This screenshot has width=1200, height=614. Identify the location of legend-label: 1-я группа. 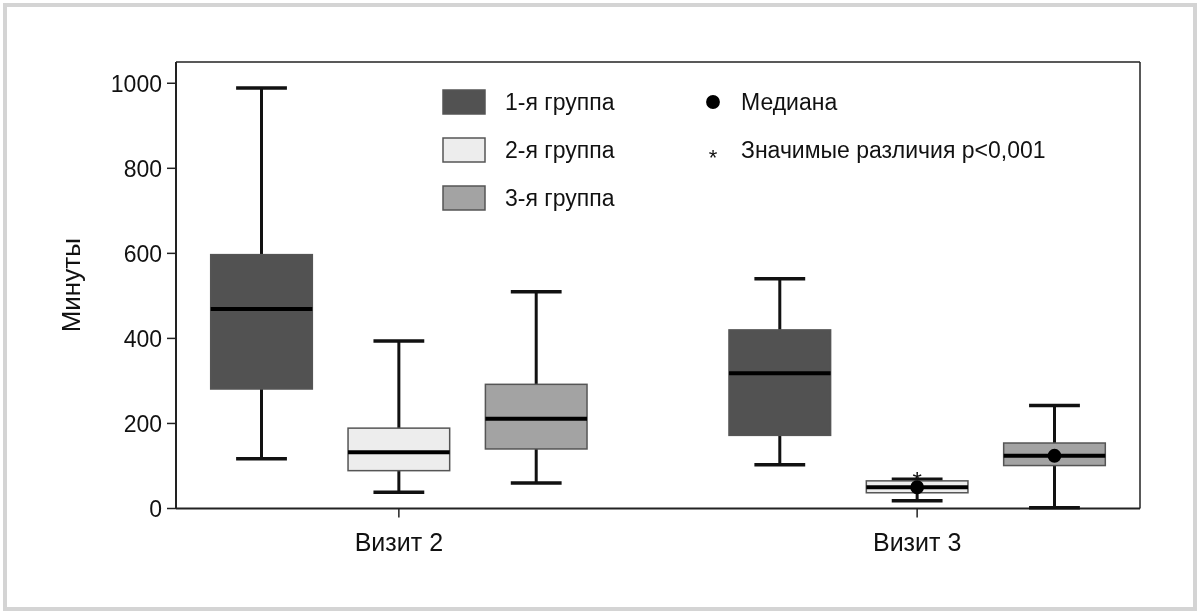
(560, 102).